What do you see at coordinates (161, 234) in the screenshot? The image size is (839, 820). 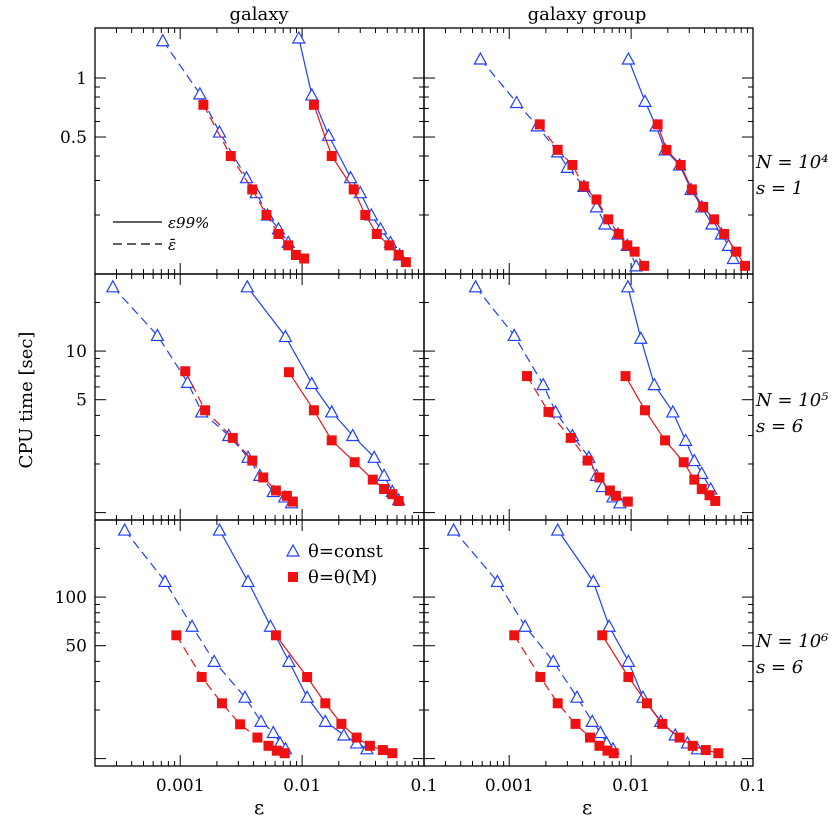 I see `line-style-legend: ε99% ε̄` at bounding box center [161, 234].